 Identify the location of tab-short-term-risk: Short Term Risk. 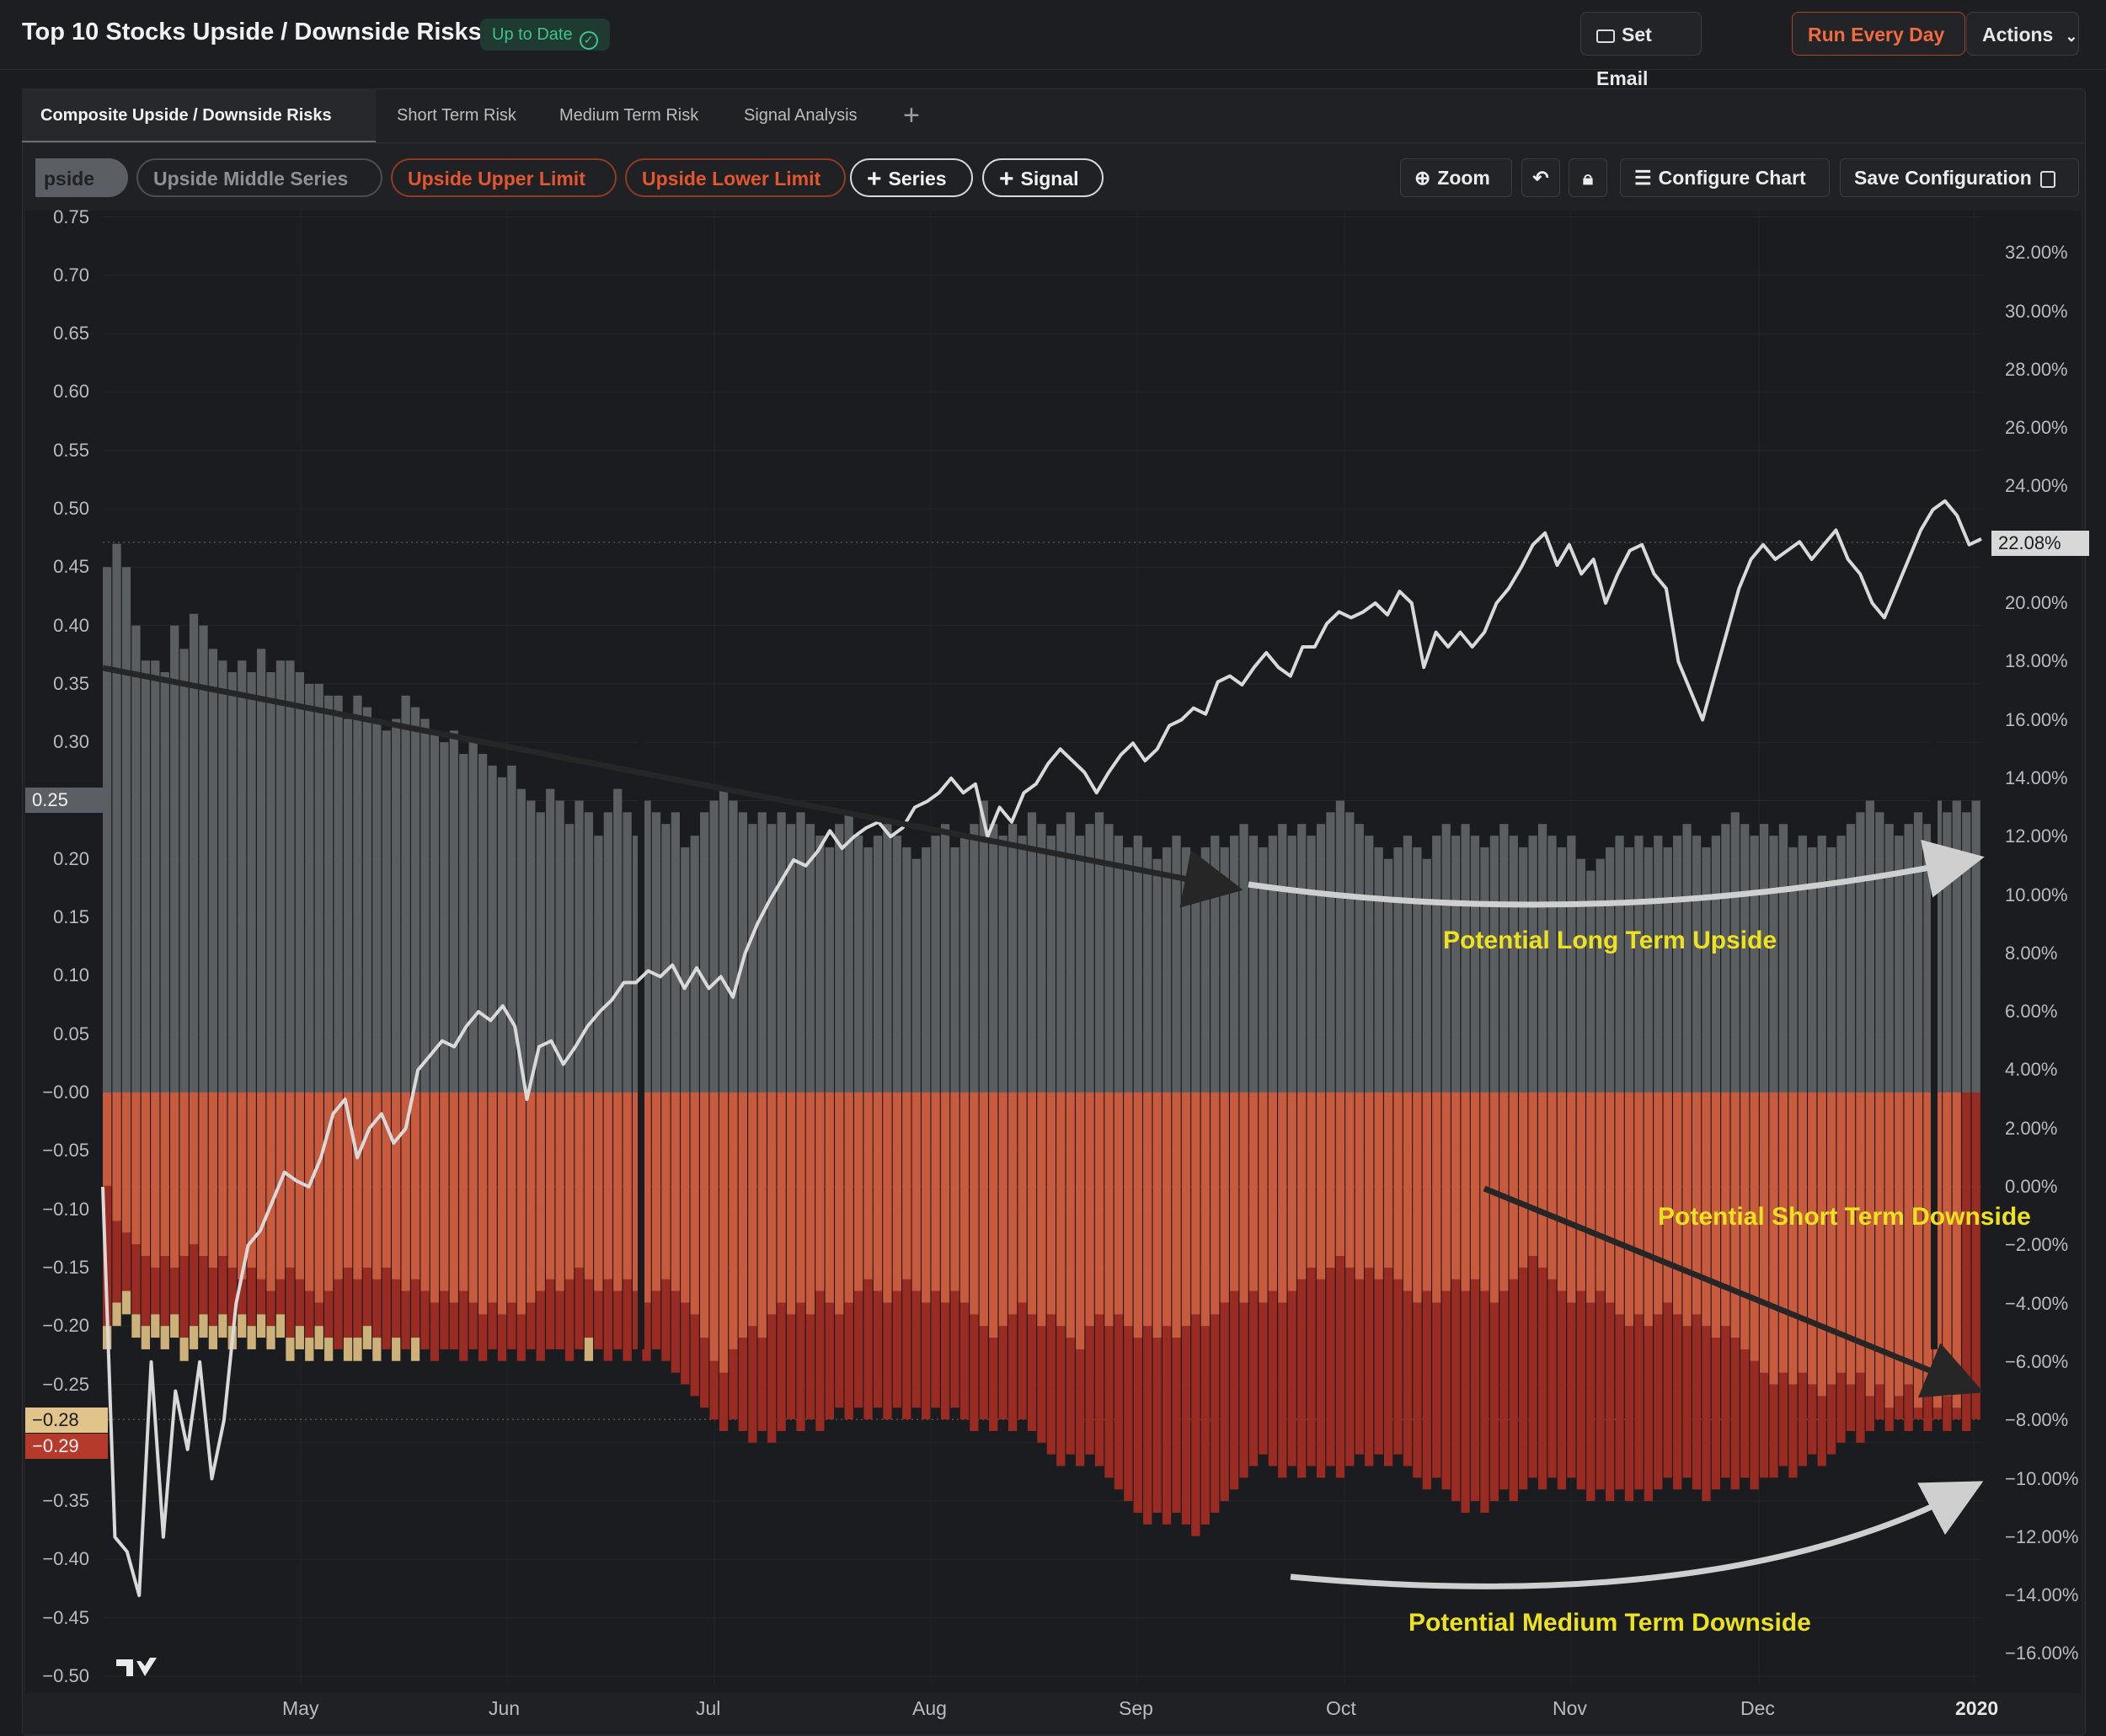
(456, 115).